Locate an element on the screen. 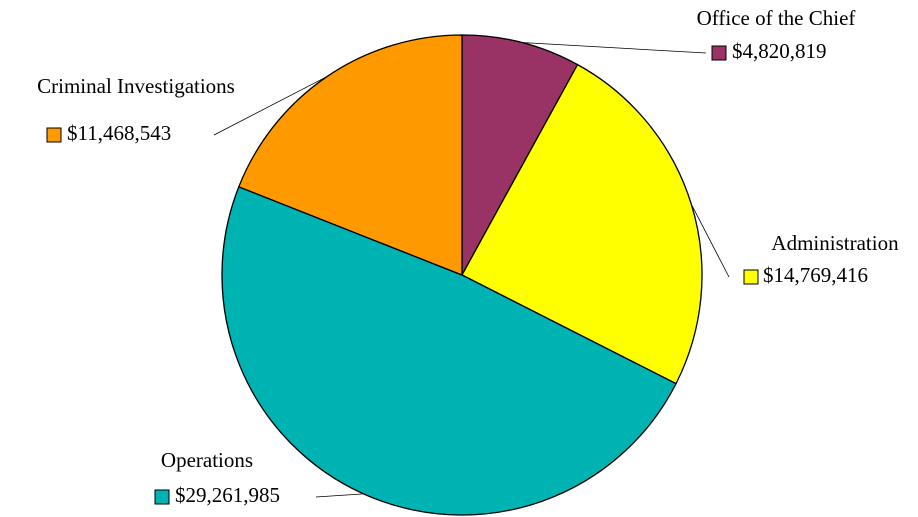  value-label: $14,769,416 is located at coordinates (815, 275).